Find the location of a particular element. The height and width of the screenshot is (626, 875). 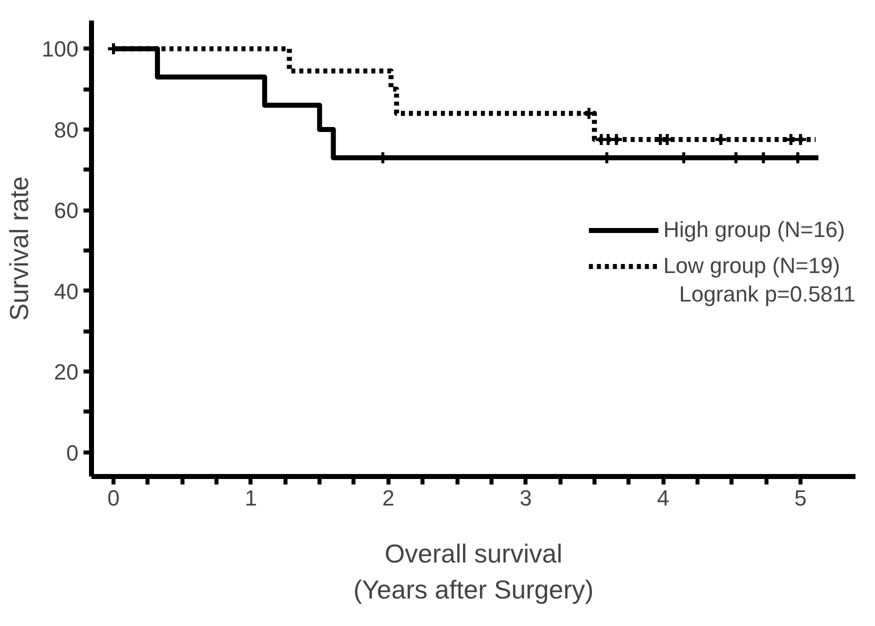

x-tick-label: 2 is located at coordinates (388, 498).